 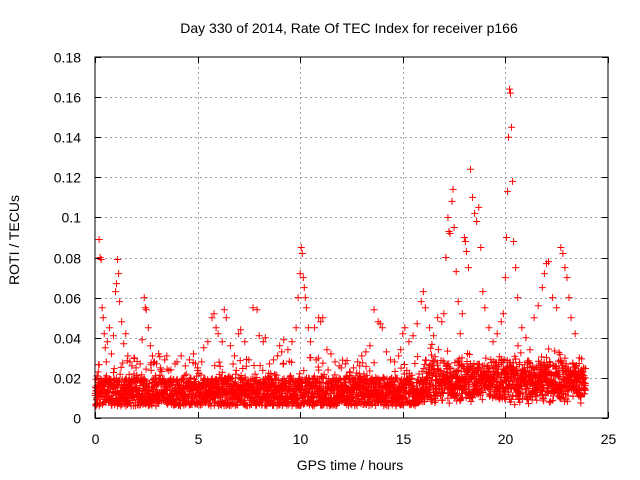 I want to click on x-tick-label: 10, so click(x=301, y=439).